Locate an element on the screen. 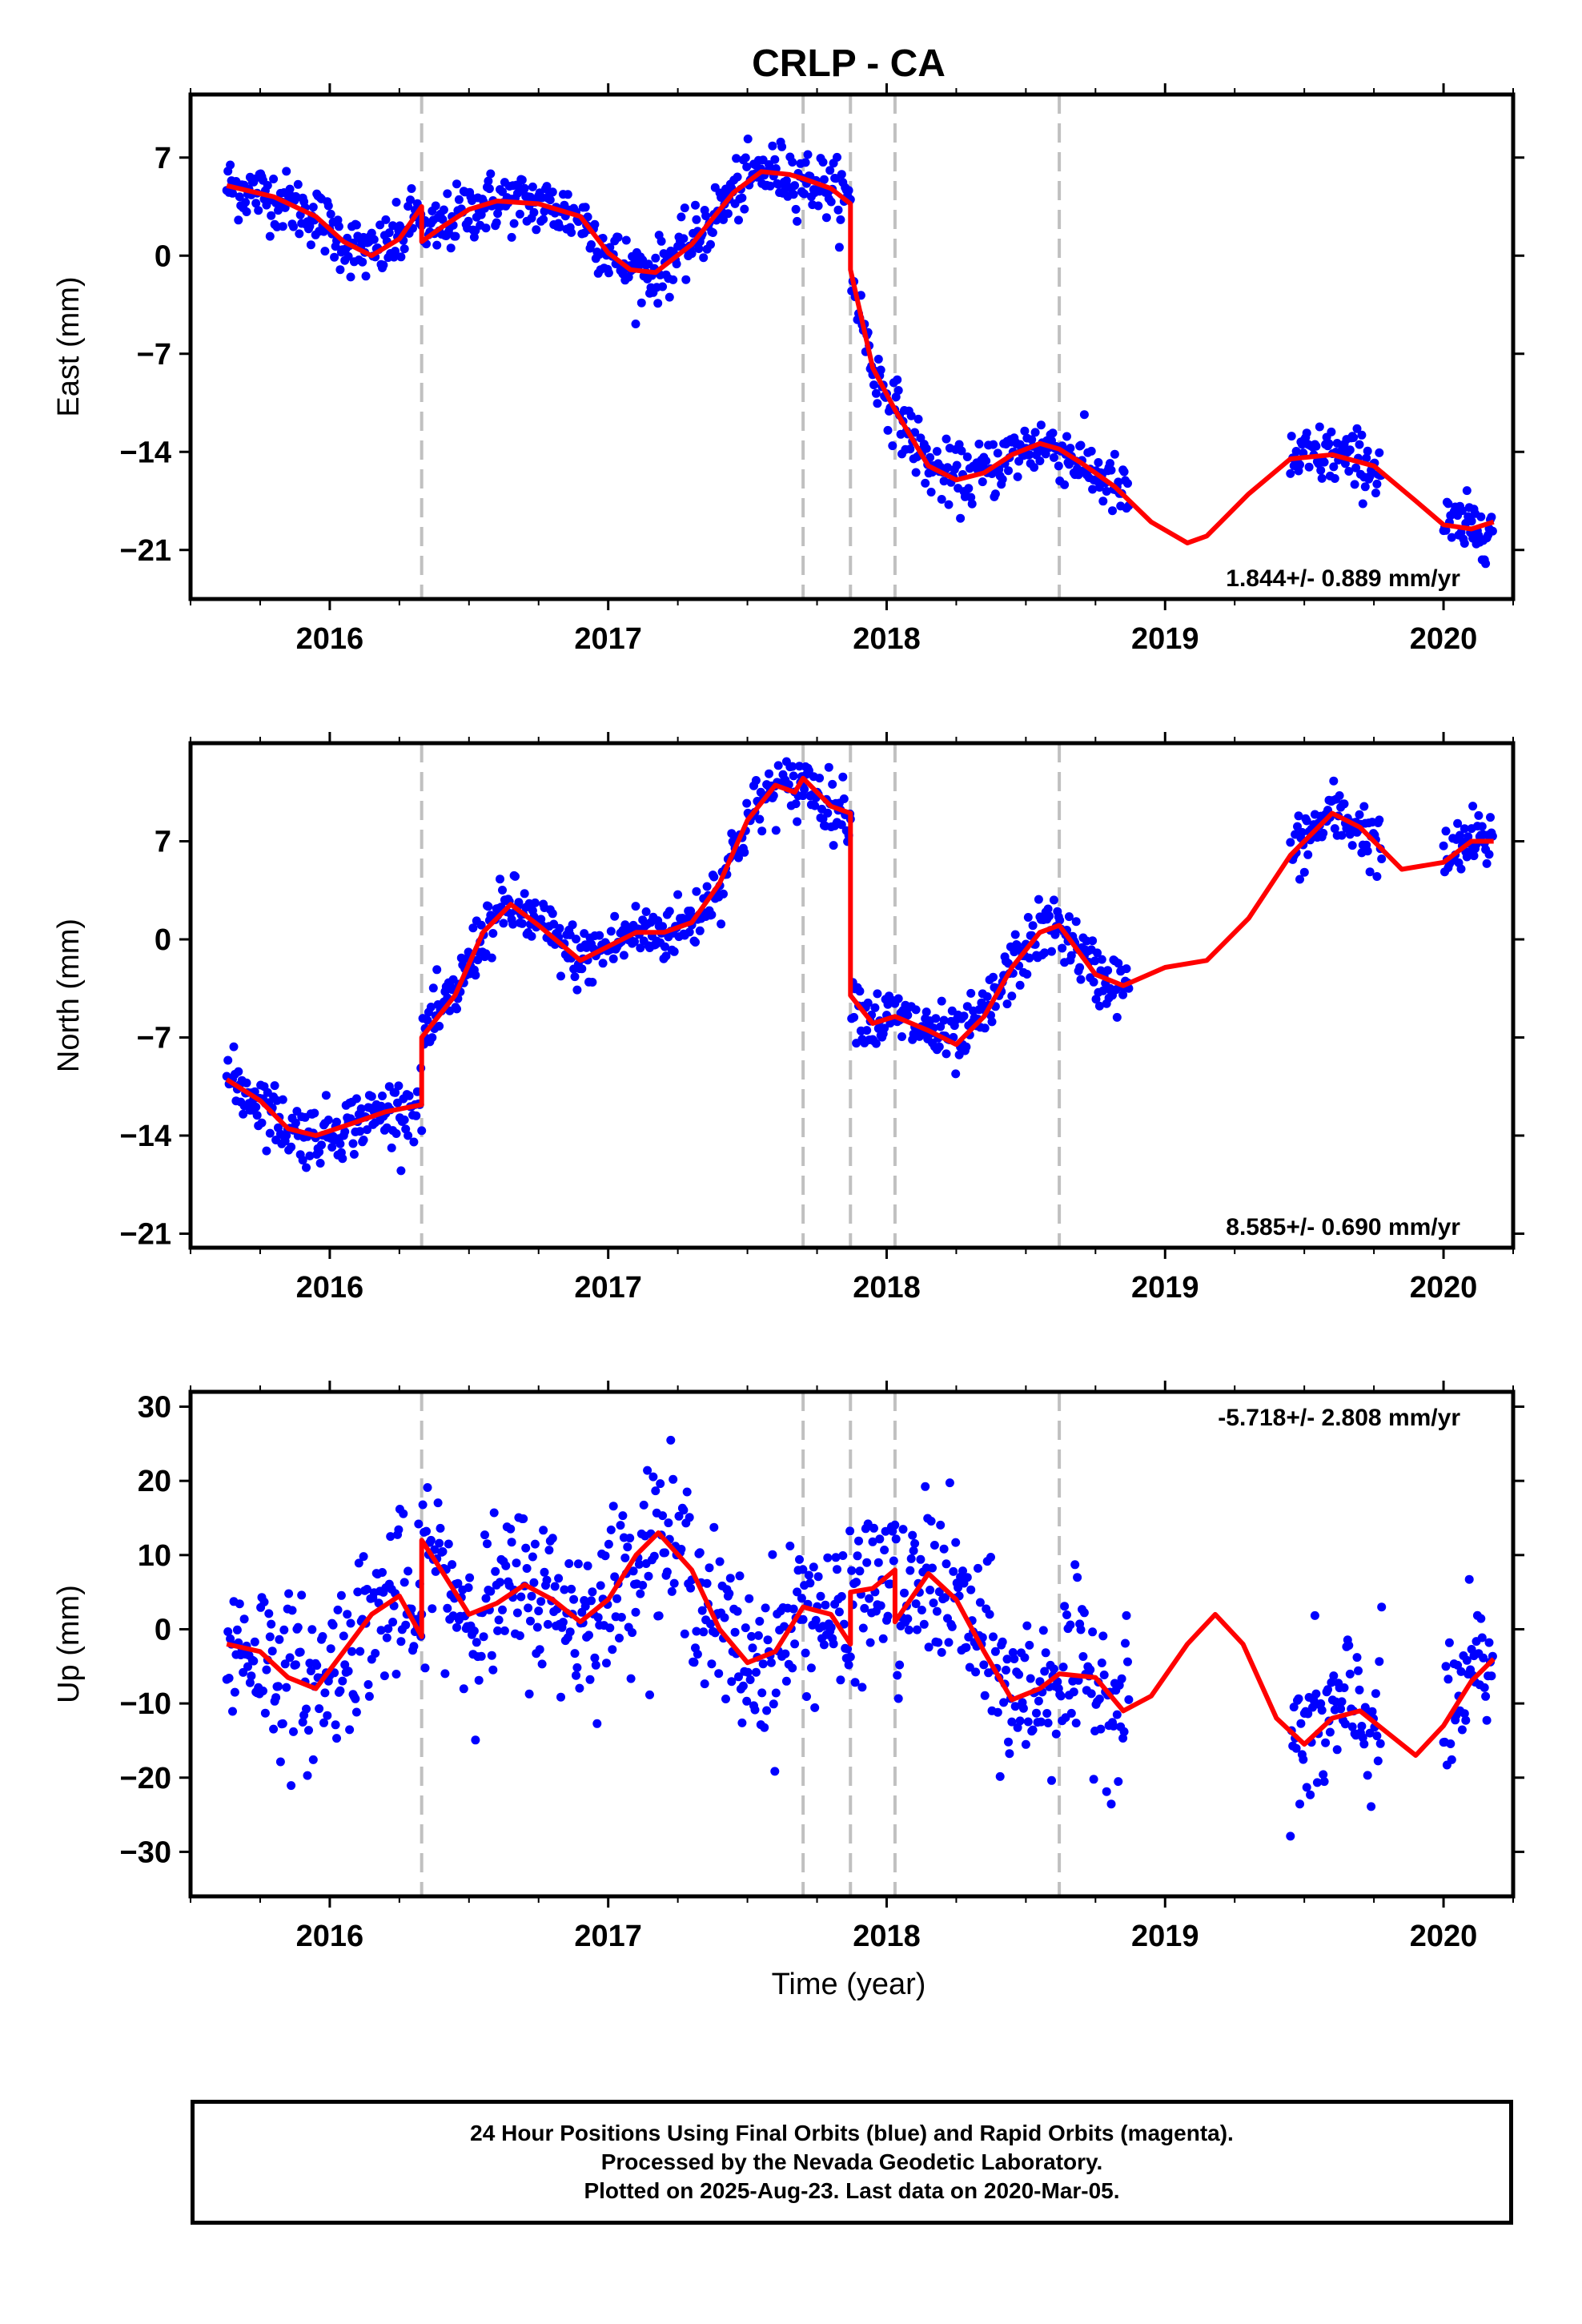  x-tick-label: 2017 is located at coordinates (608, 639).